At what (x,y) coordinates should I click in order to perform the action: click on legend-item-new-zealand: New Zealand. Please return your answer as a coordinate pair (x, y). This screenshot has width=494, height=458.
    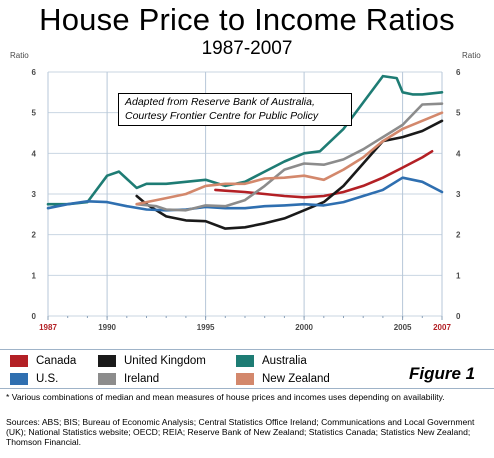
    Looking at the image, I should click on (283, 379).